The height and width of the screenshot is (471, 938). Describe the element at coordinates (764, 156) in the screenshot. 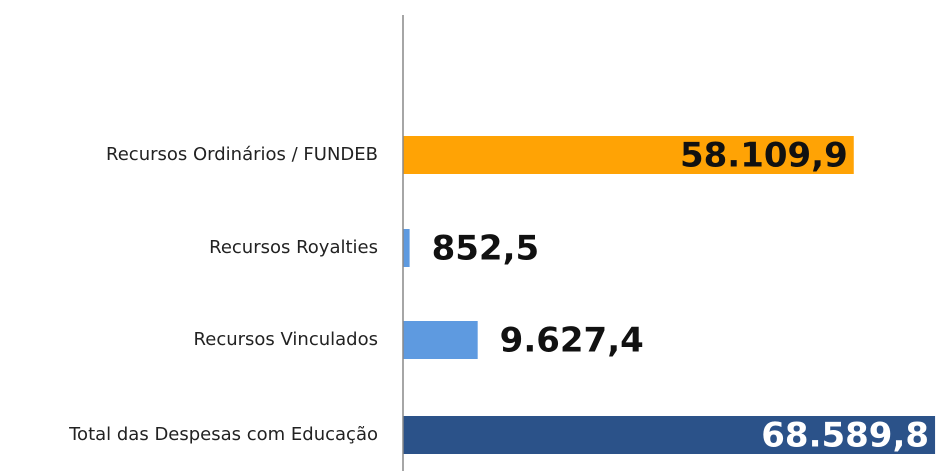

I see `value-label: 58.109,9` at that location.